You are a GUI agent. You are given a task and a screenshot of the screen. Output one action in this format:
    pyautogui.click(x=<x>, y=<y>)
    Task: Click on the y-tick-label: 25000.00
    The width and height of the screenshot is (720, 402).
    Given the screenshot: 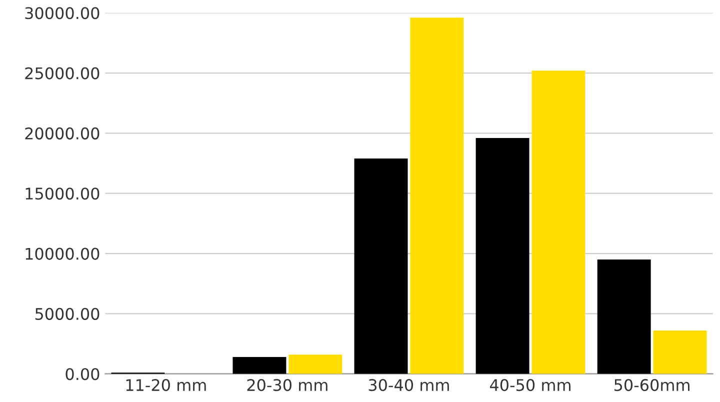 What is the action you would take?
    pyautogui.click(x=62, y=73)
    